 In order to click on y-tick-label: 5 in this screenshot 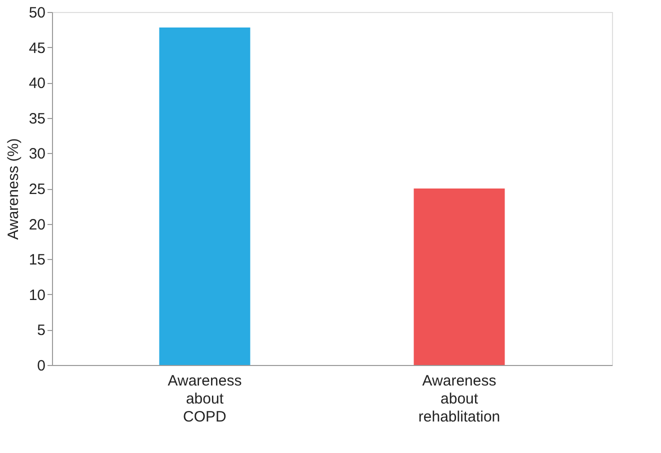, I will do `click(41, 331)`.